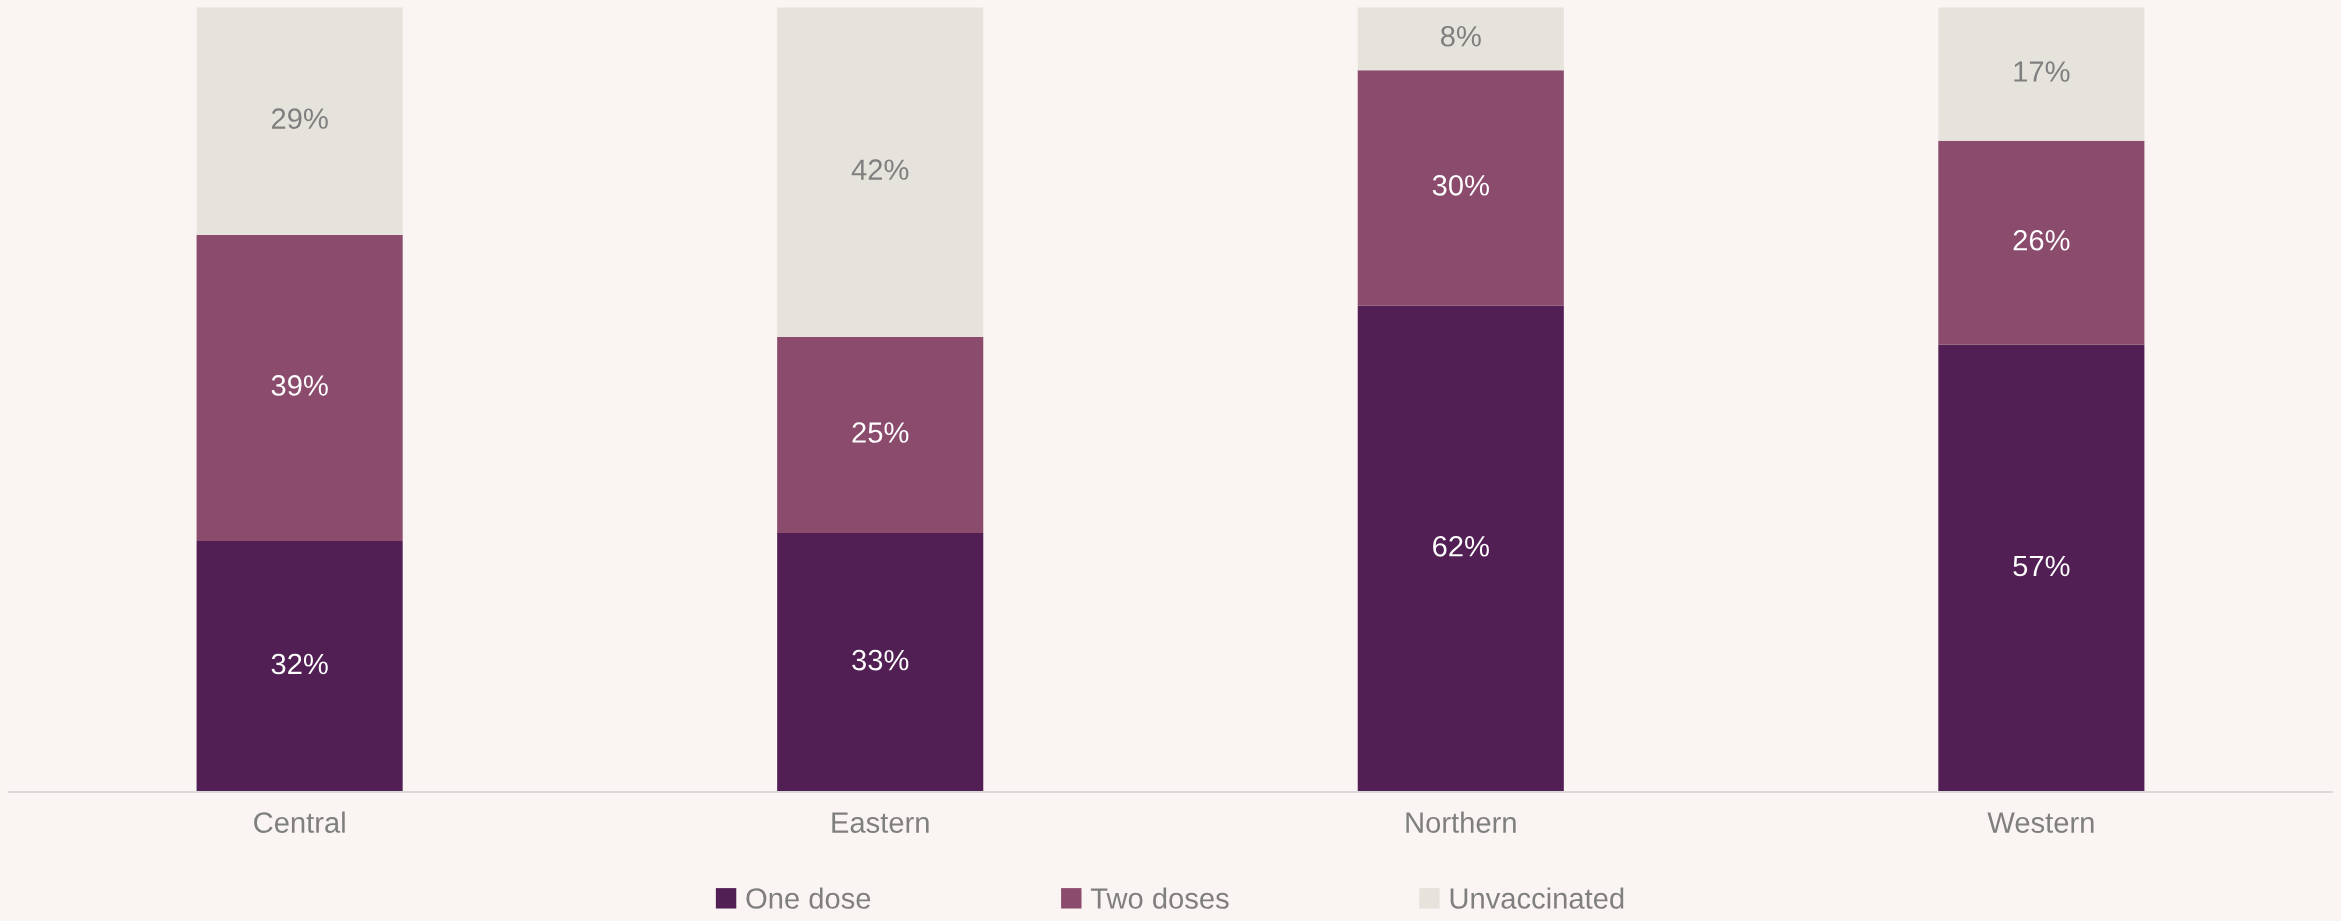 This screenshot has height=921, width=2341. I want to click on data-label: 26%, so click(2041, 240).